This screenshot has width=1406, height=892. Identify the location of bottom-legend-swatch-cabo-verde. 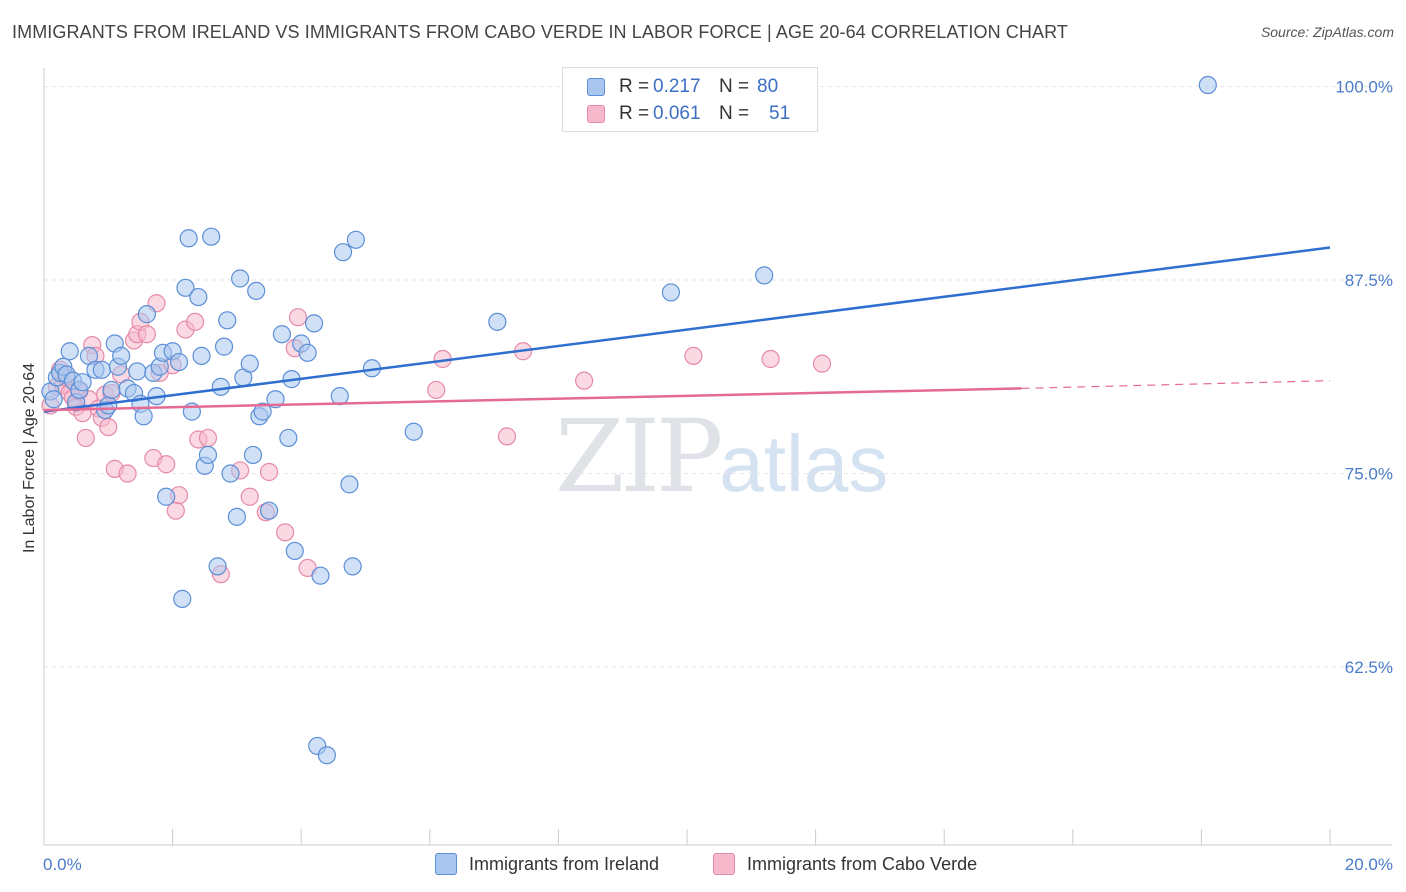
(724, 864).